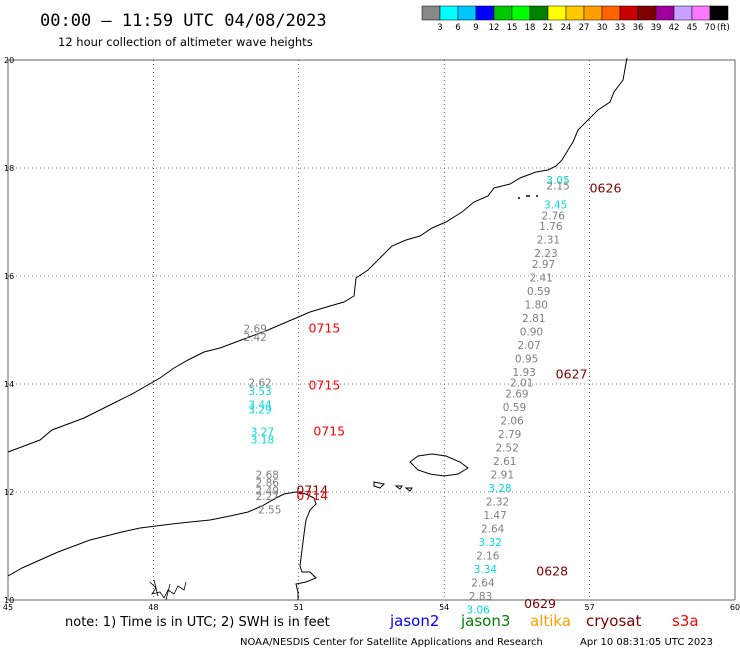  Describe the element at coordinates (512, 422) in the screenshot. I see `wave-height-value: 2.06` at that location.